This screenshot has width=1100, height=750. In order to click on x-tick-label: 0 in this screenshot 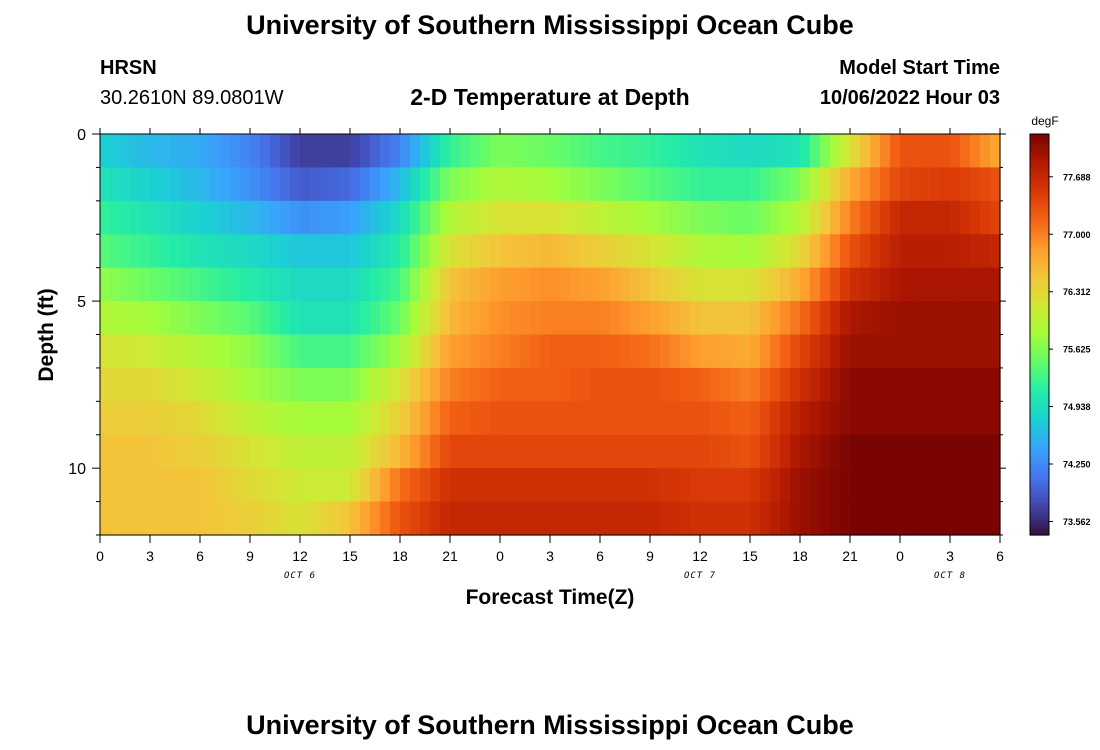, I will do `click(100, 556)`.